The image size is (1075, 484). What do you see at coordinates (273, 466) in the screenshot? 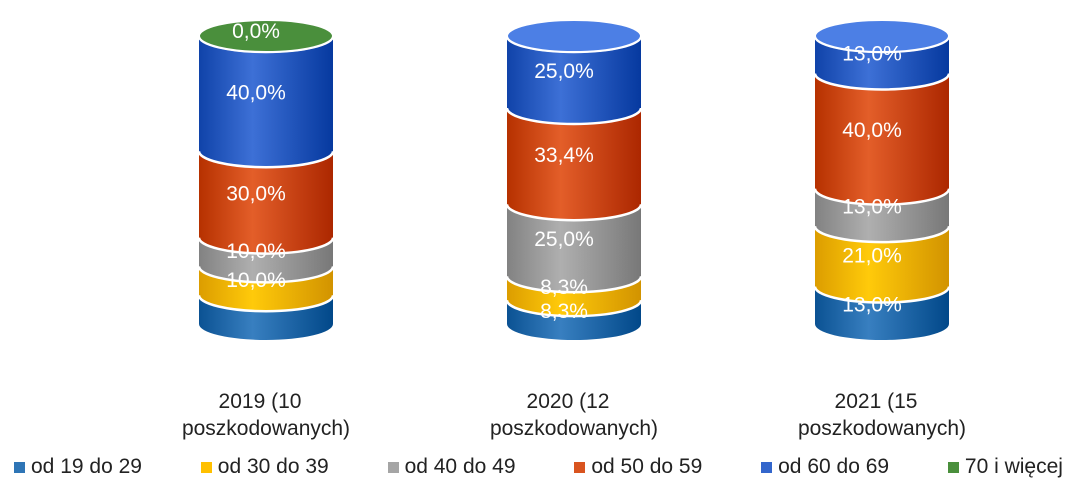
I see `legend-label: od 30 do 39` at bounding box center [273, 466].